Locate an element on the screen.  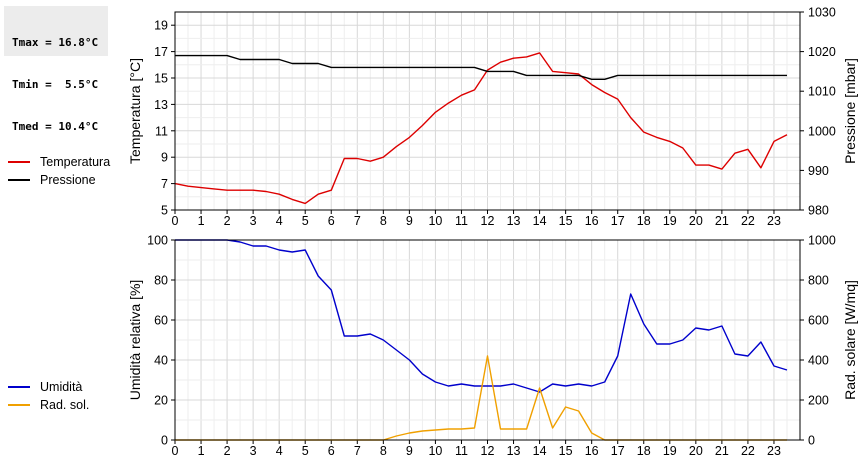
y-right-tick-label: 600 is located at coordinates (818, 321).